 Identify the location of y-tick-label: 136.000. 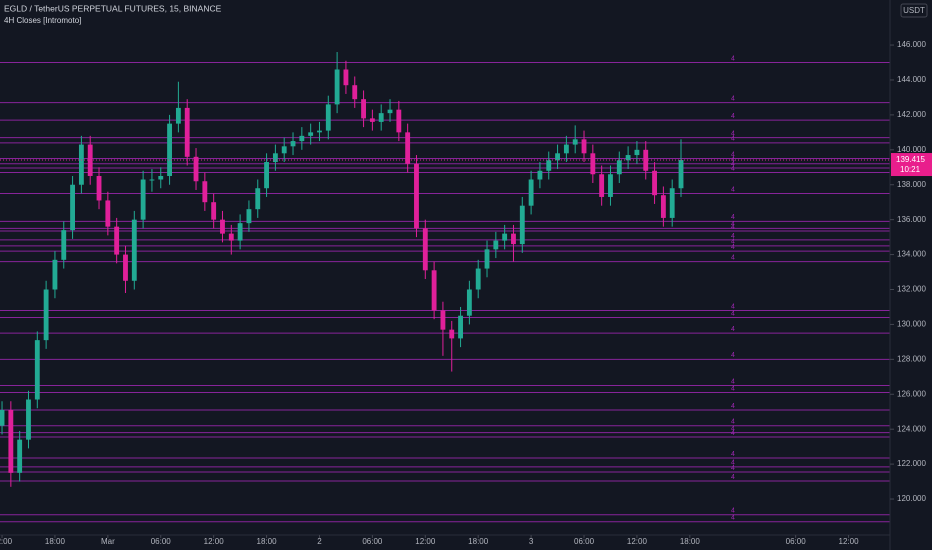
(911, 219).